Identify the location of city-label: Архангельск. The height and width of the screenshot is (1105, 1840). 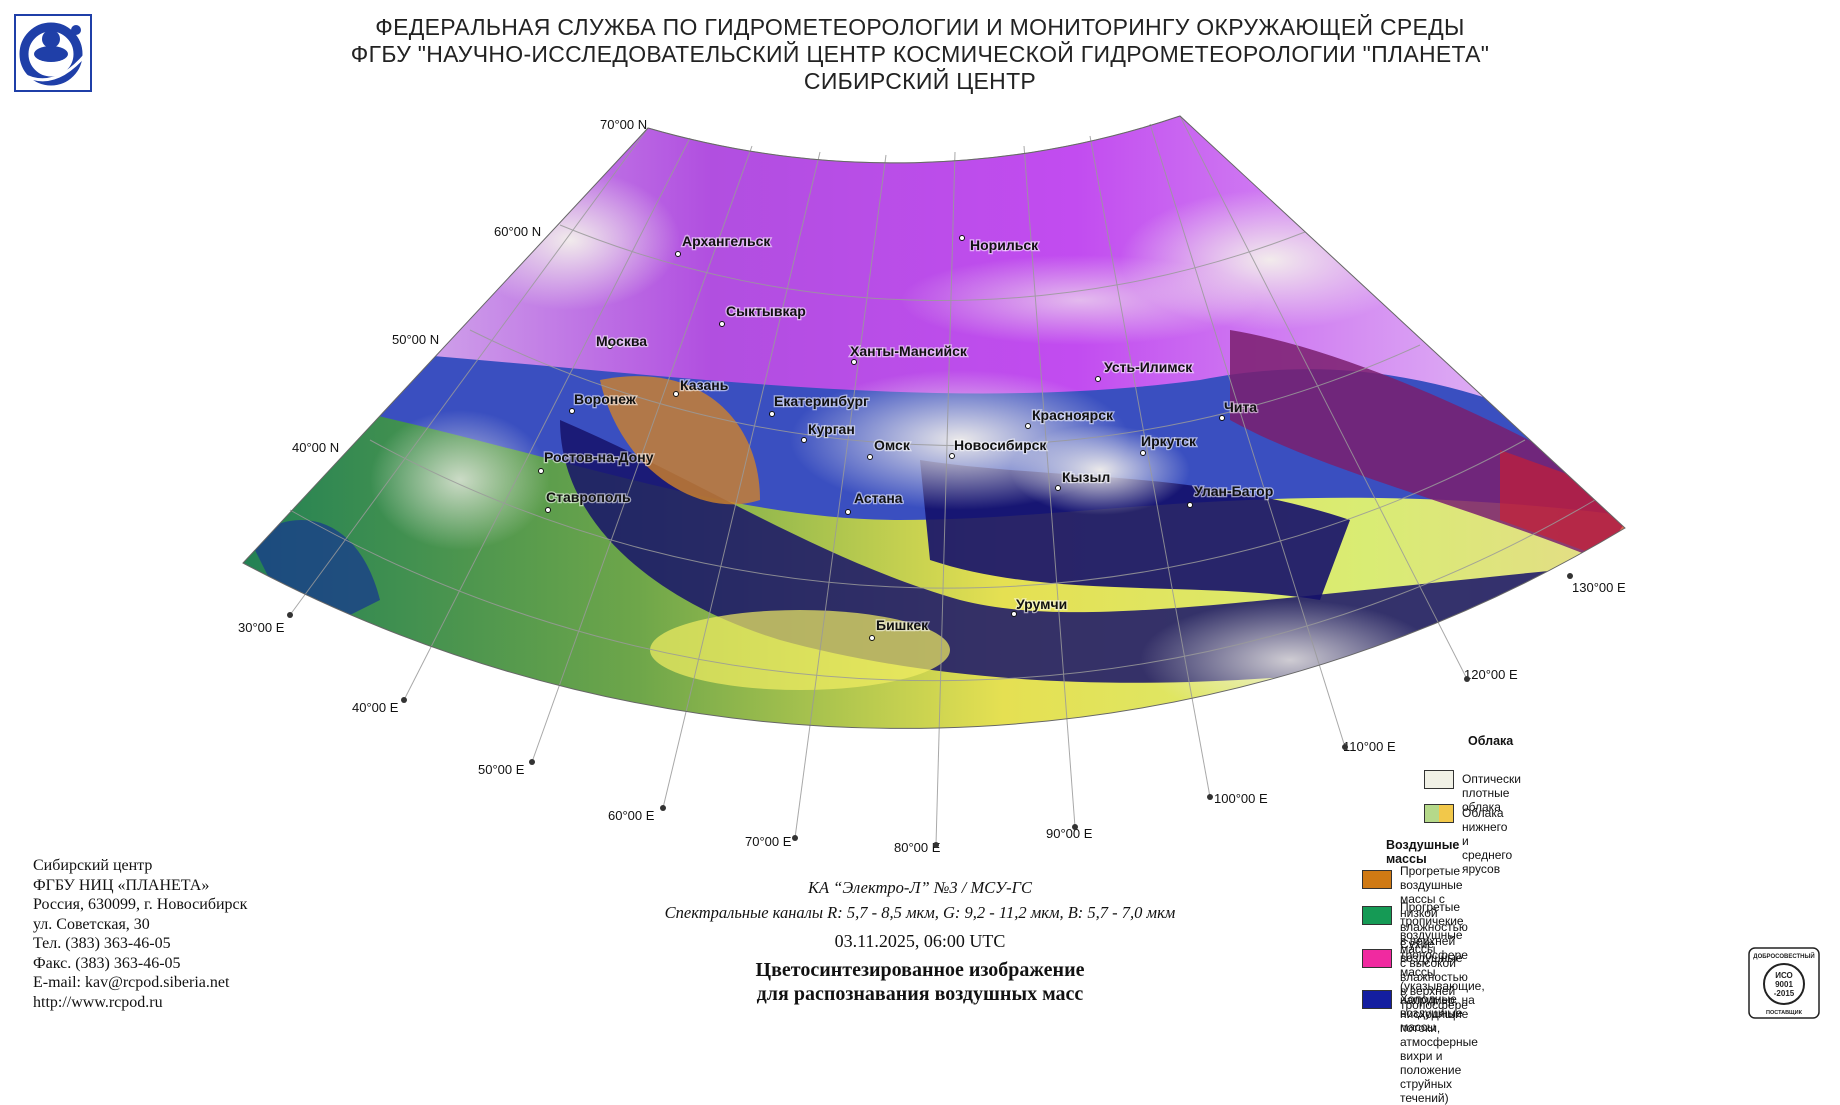
(726, 241).